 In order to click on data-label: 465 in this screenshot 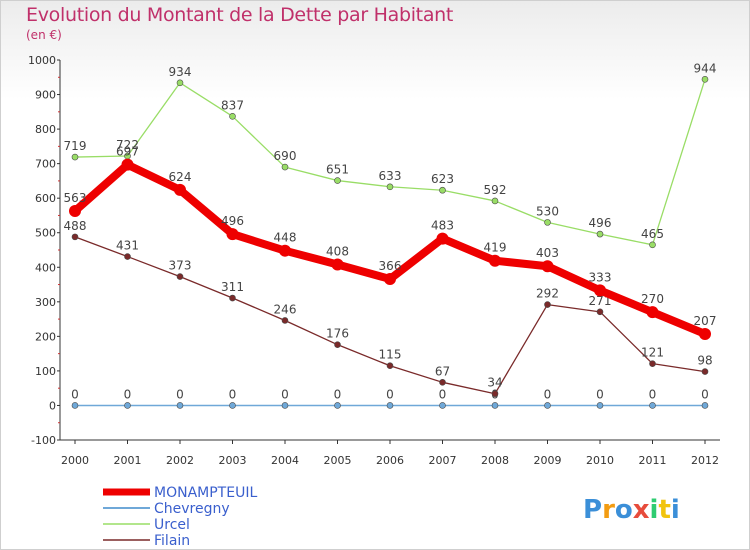, I will do `click(652, 234)`.